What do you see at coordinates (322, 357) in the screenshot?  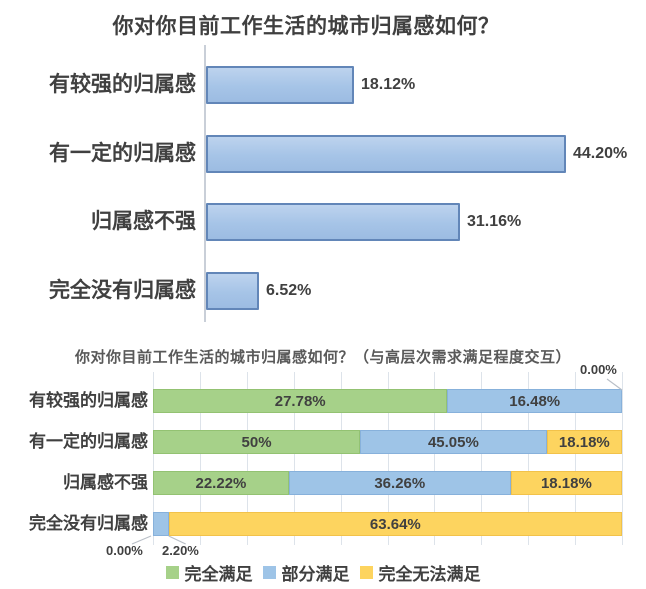 I see `chart2-title: 你对你目前工作生活的城市归属感如何？（与高层次需求满足程度交互）` at bounding box center [322, 357].